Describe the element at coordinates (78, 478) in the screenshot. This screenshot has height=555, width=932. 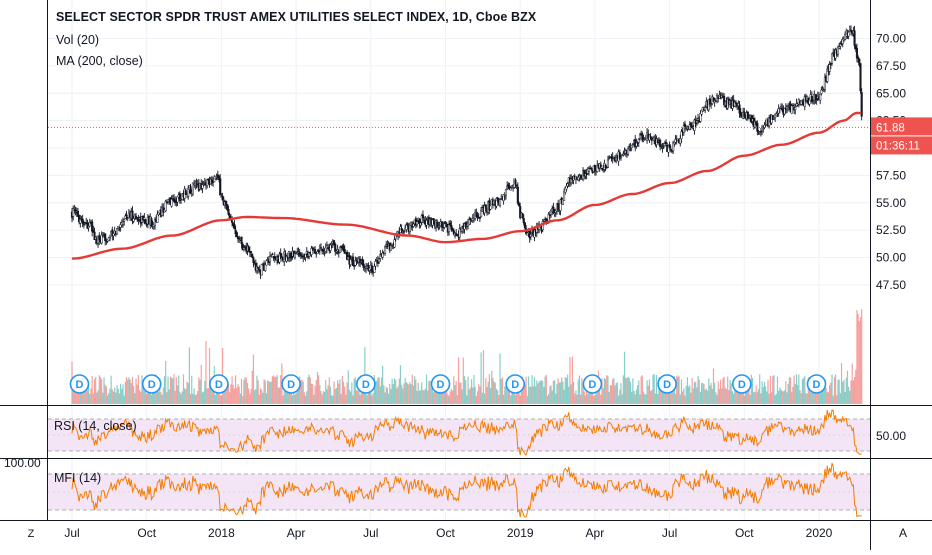
I see `mfi-indicator-label: MFI (14)` at that location.